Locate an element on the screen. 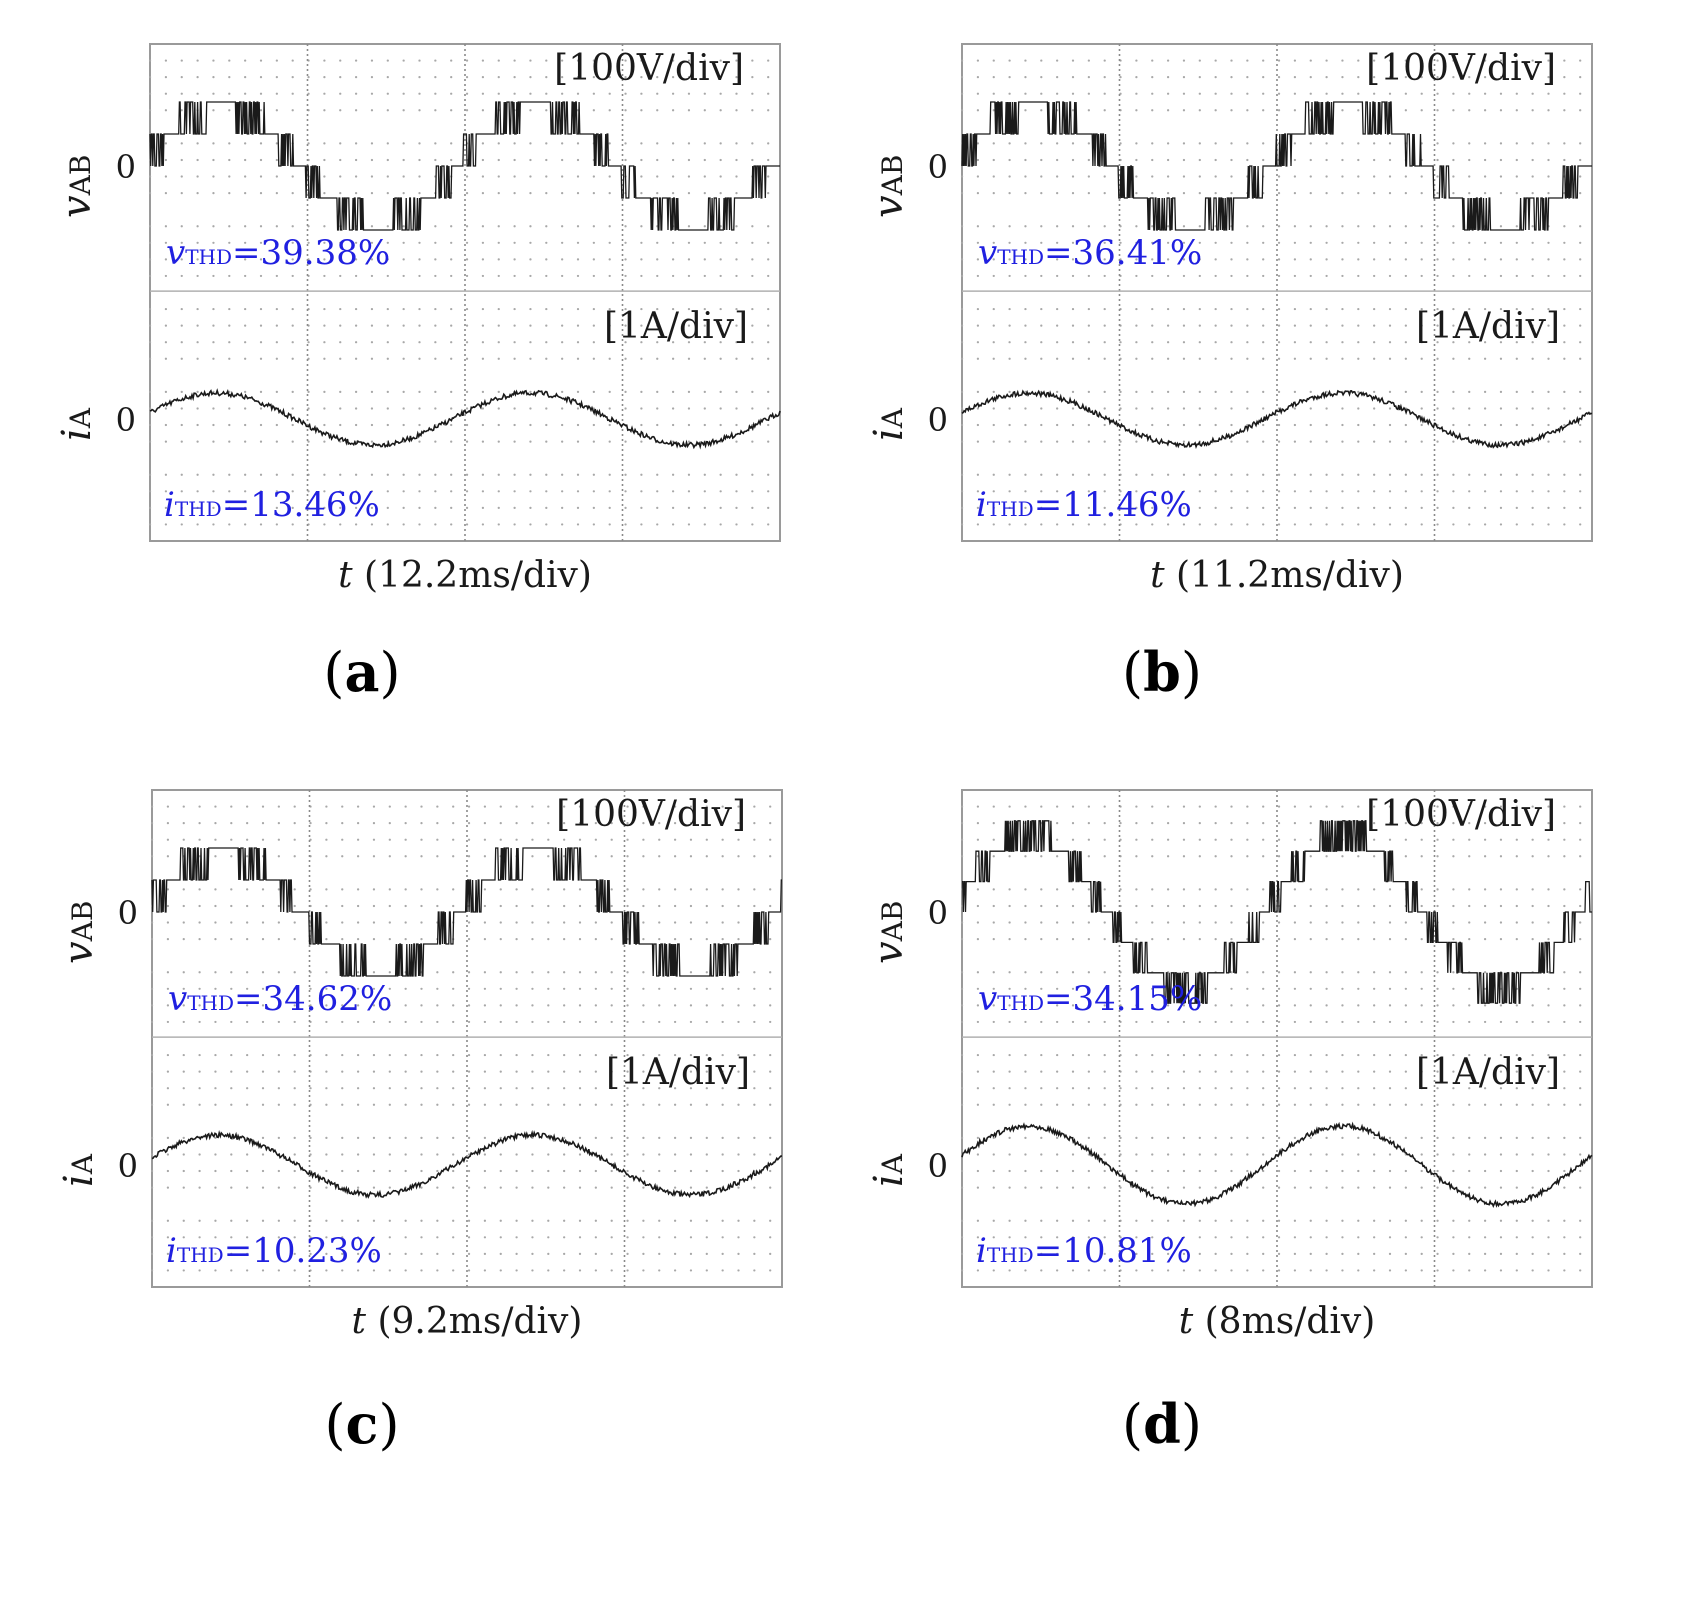 Image resolution: width=1691 pixels, height=1604 pixels. x-axis-label: t (9.2ms/div) is located at coordinates (467, 1321).